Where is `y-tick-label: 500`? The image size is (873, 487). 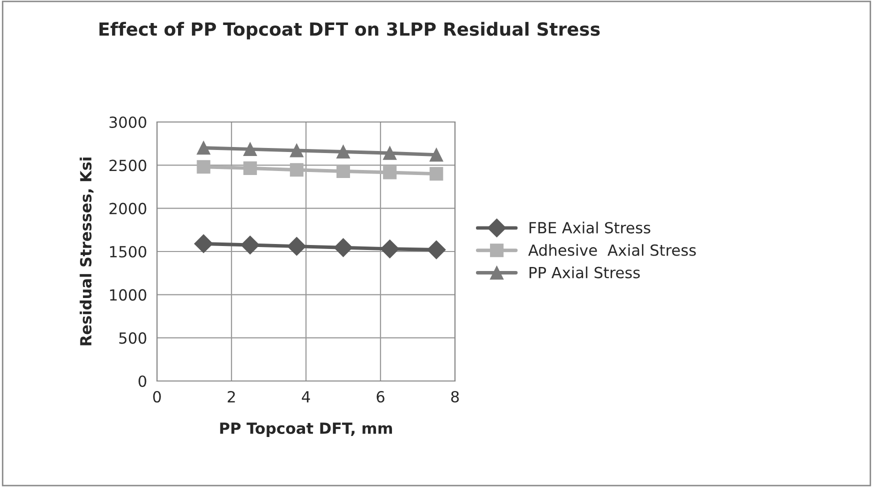
y-tick-label: 500 is located at coordinates (132, 338).